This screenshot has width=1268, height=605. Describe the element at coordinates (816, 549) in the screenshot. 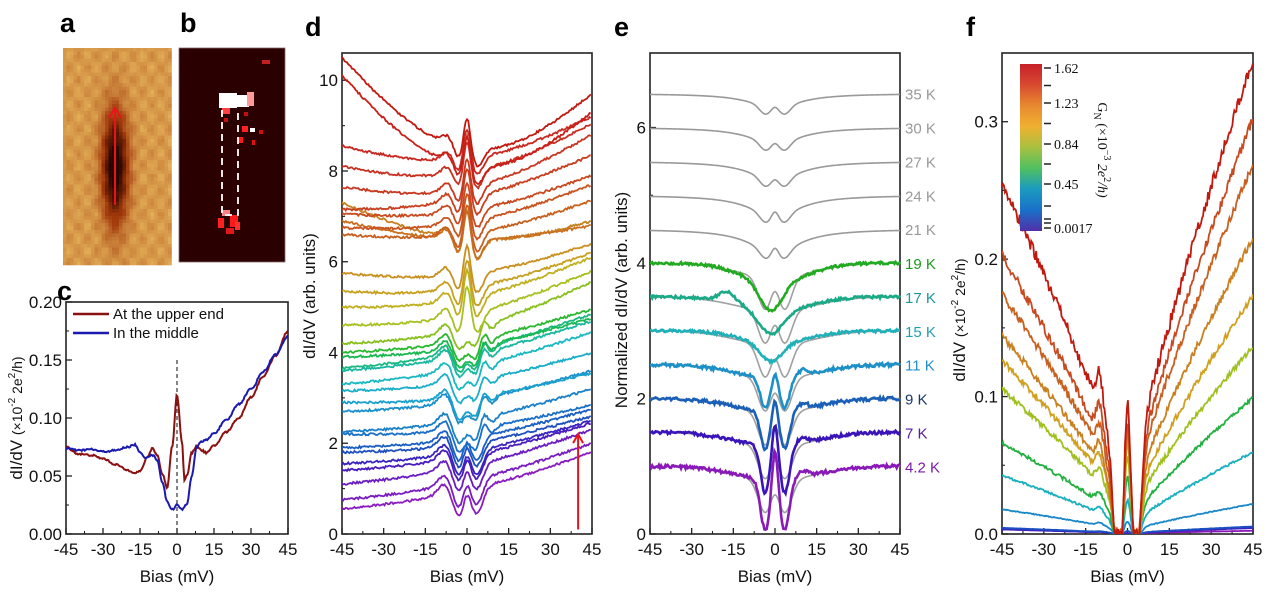

I see `x-tick-label: 15` at that location.